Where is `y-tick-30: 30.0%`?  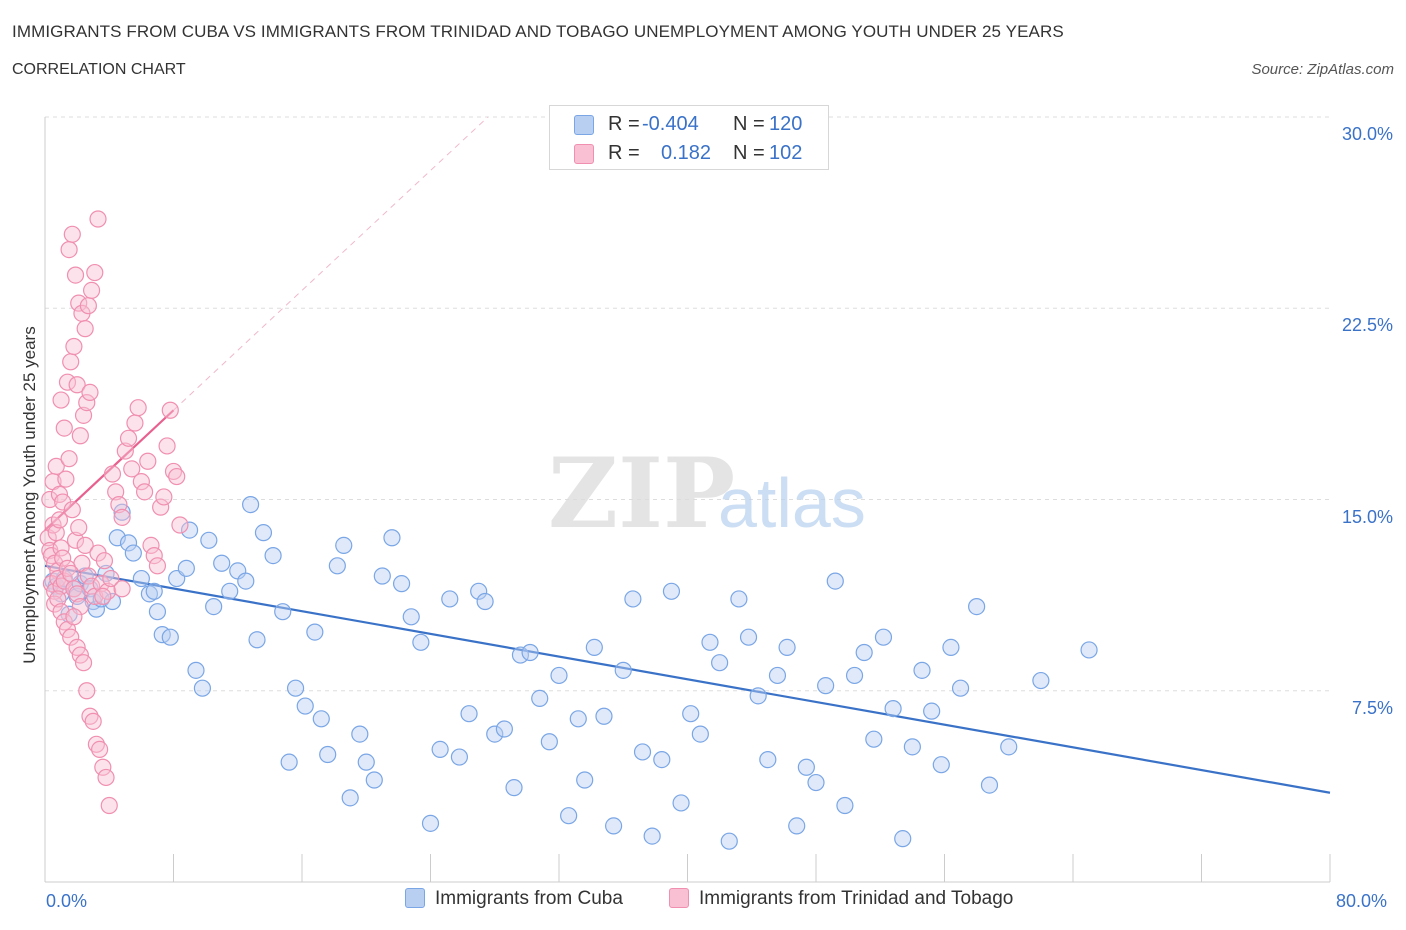 y-tick-30: 30.0% is located at coordinates (1367, 134).